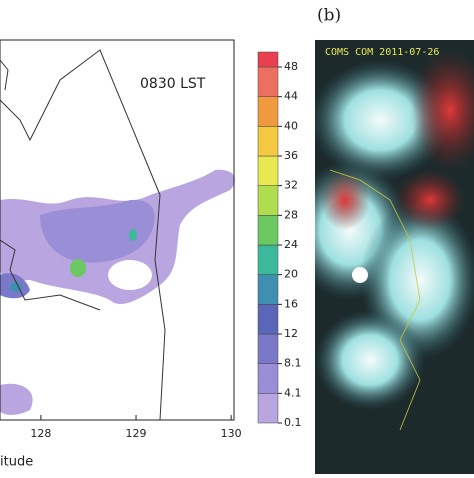 This screenshot has width=474, height=478. What do you see at coordinates (293, 363) in the screenshot?
I see `colorbar-label: 8.1` at bounding box center [293, 363].